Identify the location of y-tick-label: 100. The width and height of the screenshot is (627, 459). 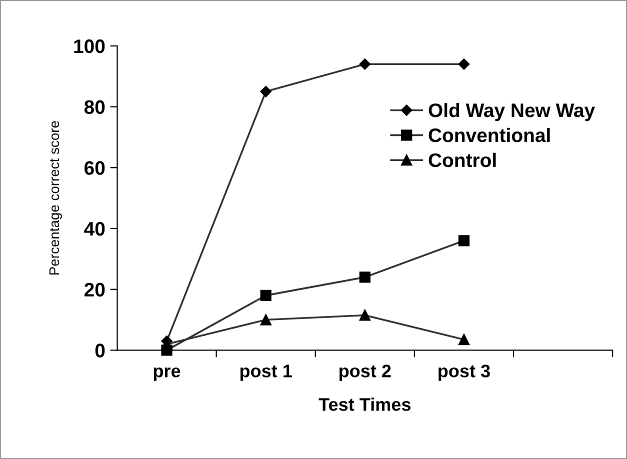
(89, 46).